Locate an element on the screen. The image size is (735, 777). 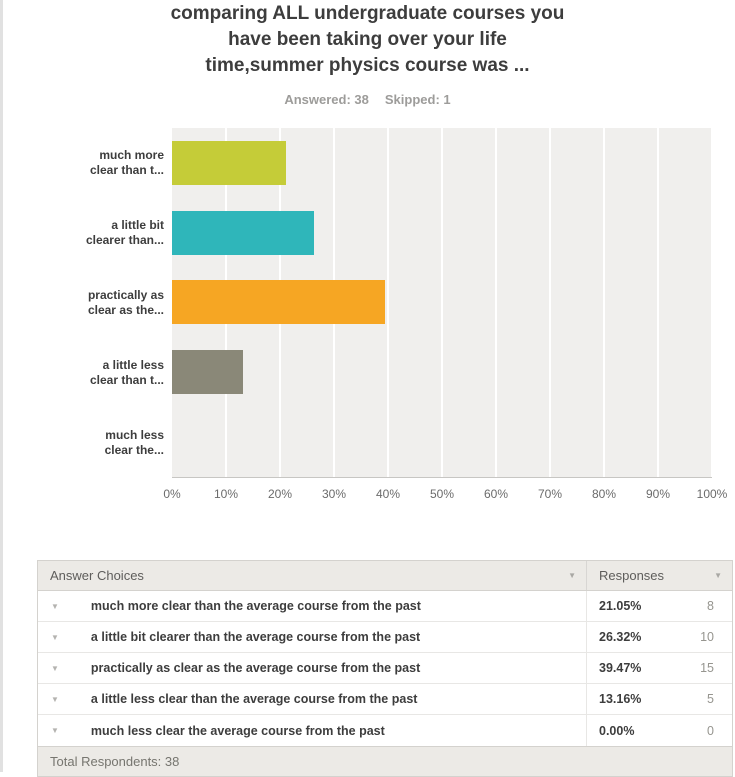
percent-value: 13.16% is located at coordinates (620, 699).